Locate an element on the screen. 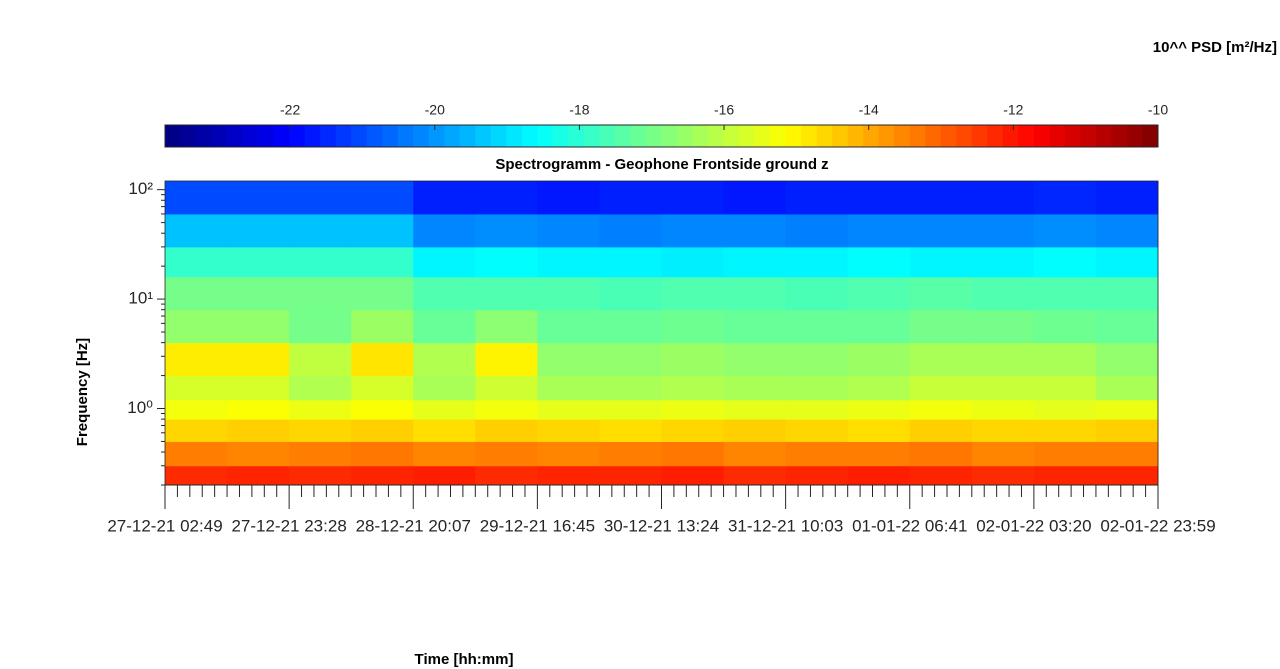 The width and height of the screenshot is (1280, 669). x-tick-label: 27-12-21 02:49 is located at coordinates (164, 525).